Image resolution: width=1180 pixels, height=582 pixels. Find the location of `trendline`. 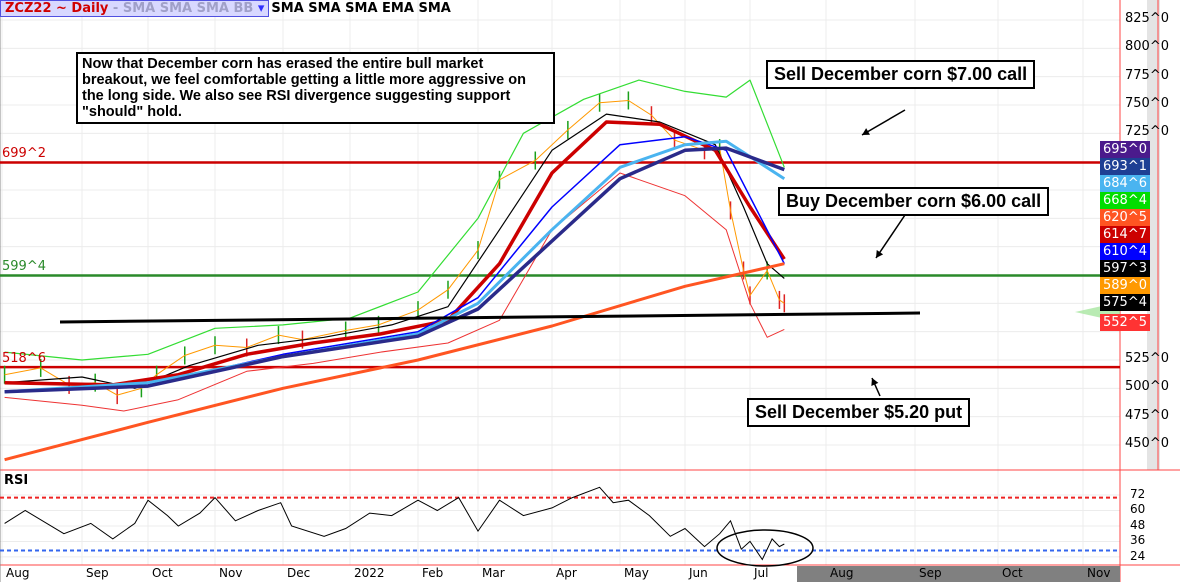

trendline is located at coordinates (490, 317).